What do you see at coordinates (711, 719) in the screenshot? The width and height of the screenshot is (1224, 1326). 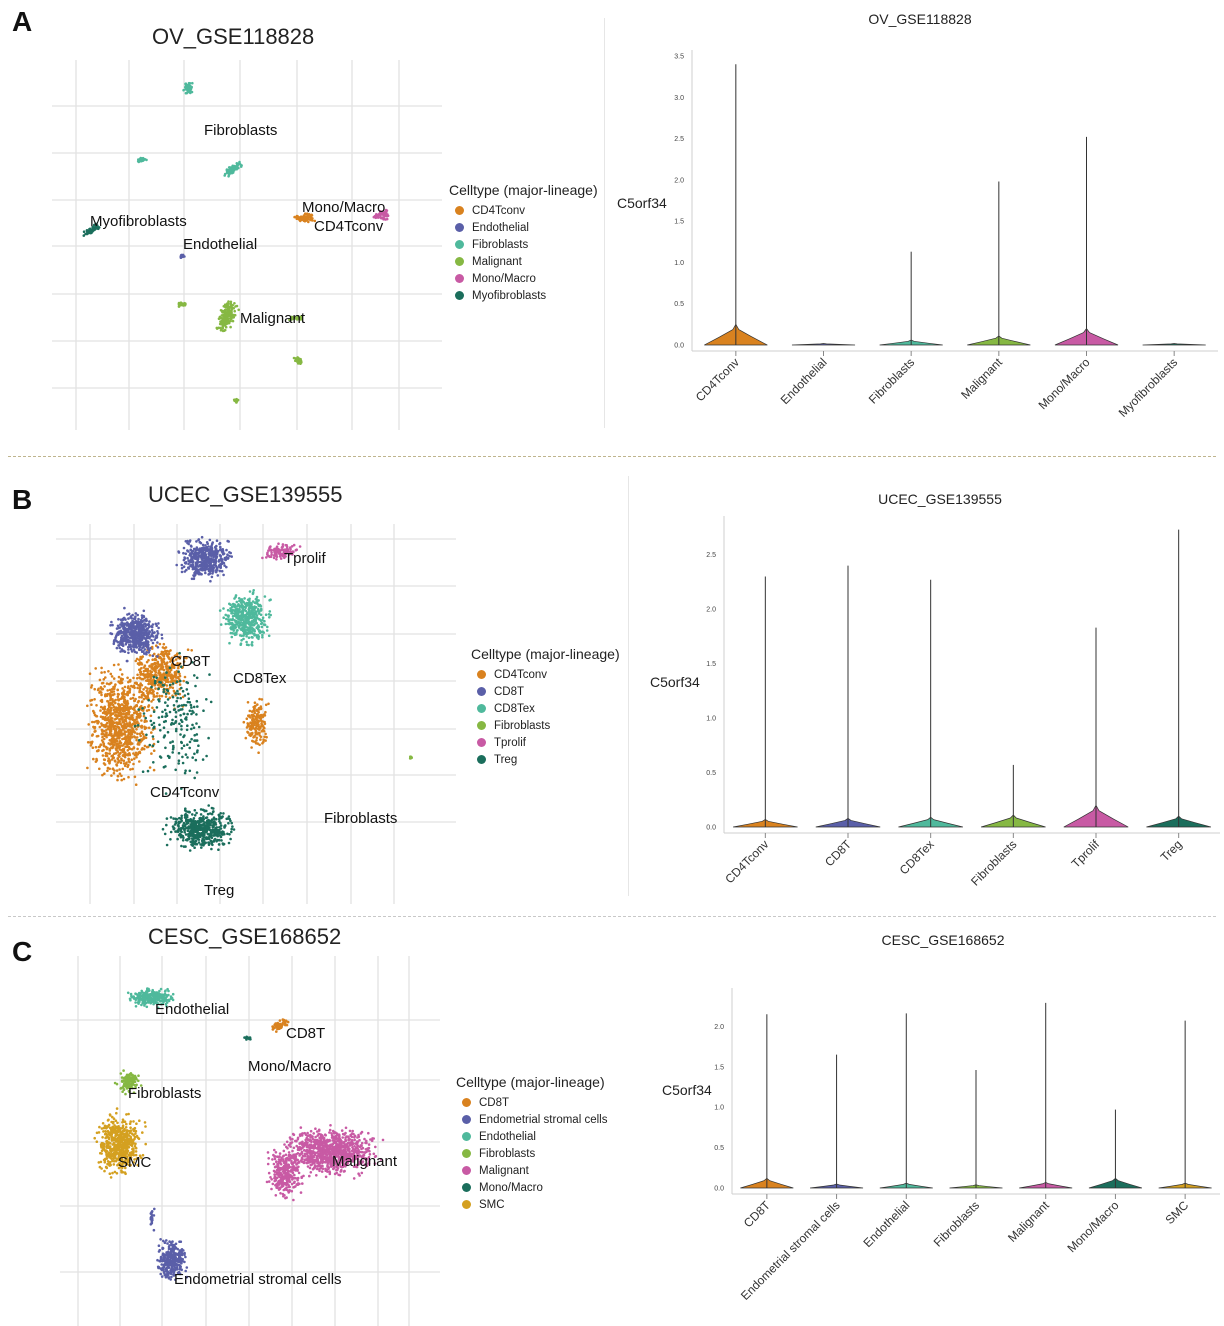 I see `y-tick-label: 1.0` at bounding box center [711, 719].